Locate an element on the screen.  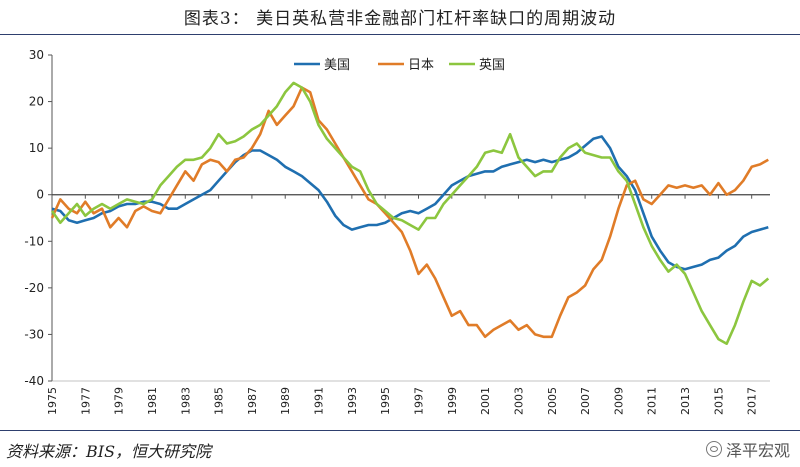
x-tick-label: 1975 is located at coordinates (52, 401).